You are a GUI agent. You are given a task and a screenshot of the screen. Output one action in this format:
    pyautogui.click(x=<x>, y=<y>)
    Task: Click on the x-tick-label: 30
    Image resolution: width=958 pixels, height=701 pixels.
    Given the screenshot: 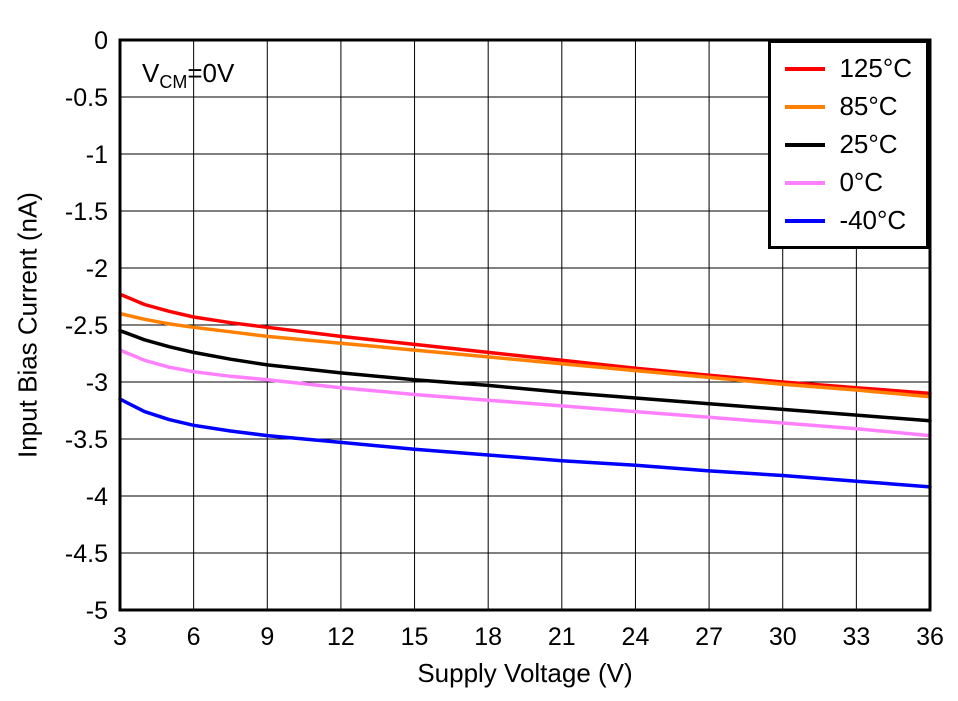 What is the action you would take?
    pyautogui.click(x=783, y=637)
    